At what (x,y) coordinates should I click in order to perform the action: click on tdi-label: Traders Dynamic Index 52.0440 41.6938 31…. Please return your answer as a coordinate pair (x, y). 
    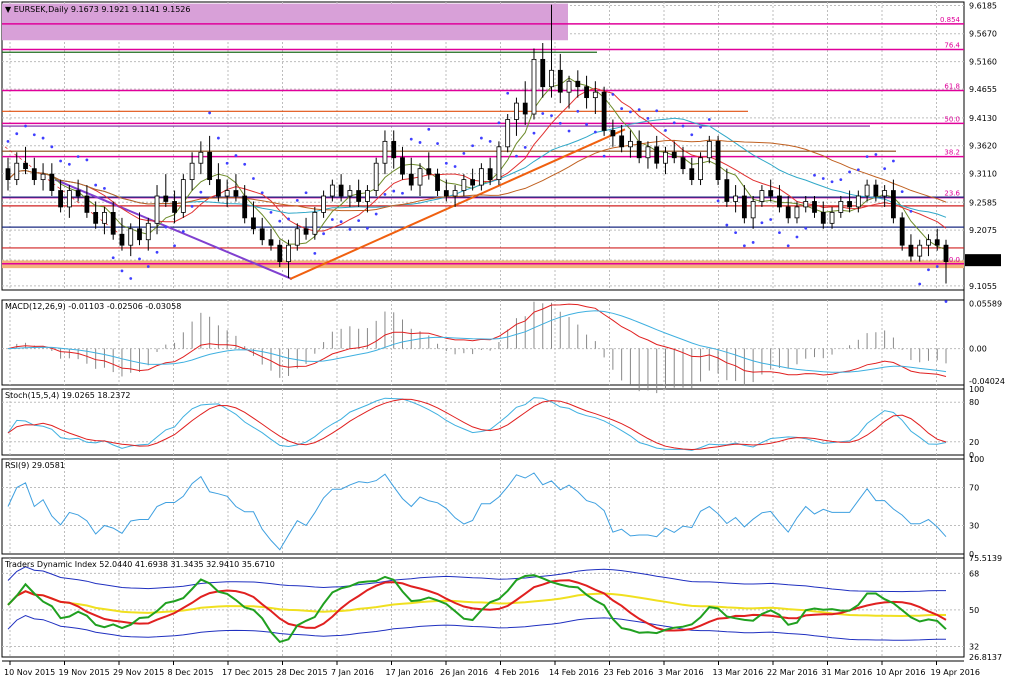
    Looking at the image, I should click on (139, 564).